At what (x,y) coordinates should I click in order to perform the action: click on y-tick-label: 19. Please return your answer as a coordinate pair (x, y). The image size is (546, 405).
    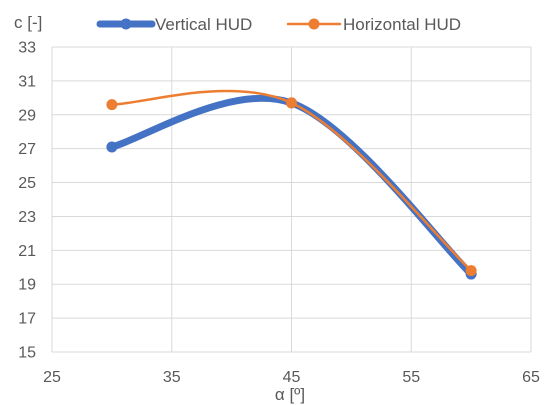
    Looking at the image, I should click on (27, 285).